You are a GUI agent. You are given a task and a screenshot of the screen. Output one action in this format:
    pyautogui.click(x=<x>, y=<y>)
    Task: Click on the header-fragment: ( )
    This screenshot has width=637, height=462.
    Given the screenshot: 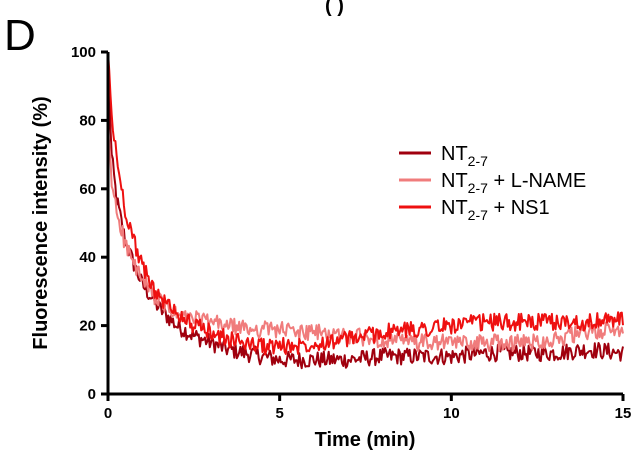 What is the action you would take?
    pyautogui.click(x=334, y=8)
    